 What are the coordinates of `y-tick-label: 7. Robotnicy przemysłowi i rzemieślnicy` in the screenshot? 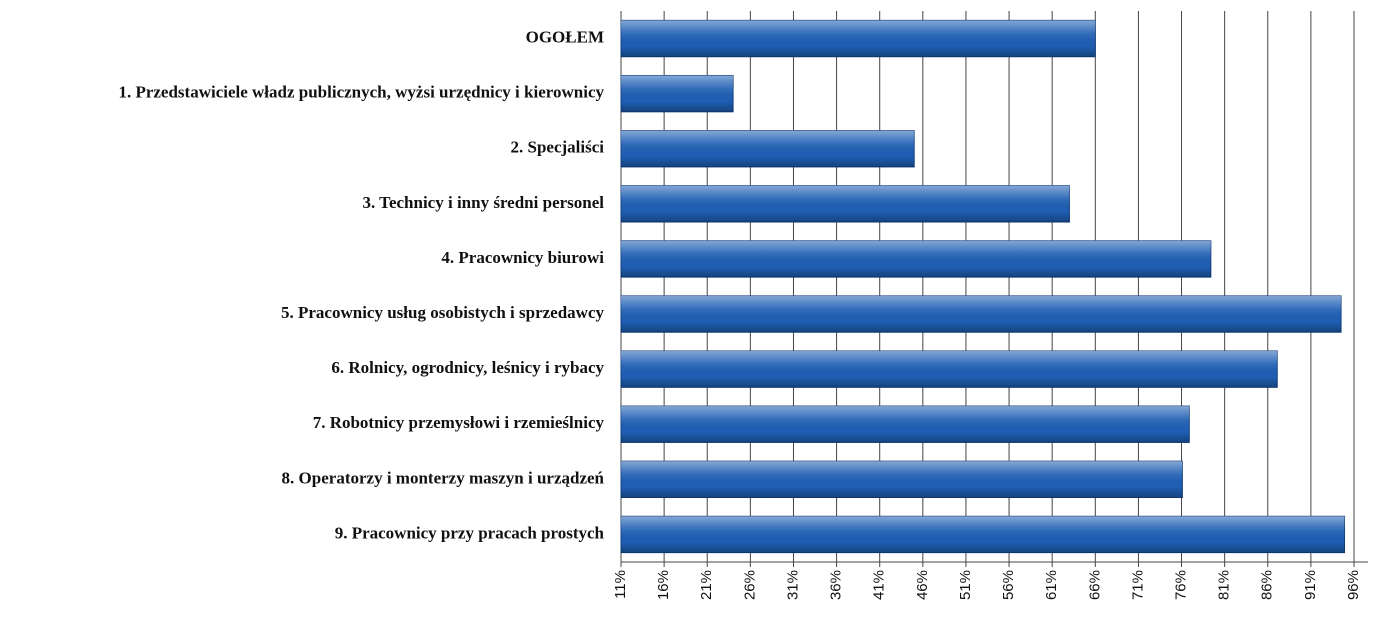 It's located at (459, 422).